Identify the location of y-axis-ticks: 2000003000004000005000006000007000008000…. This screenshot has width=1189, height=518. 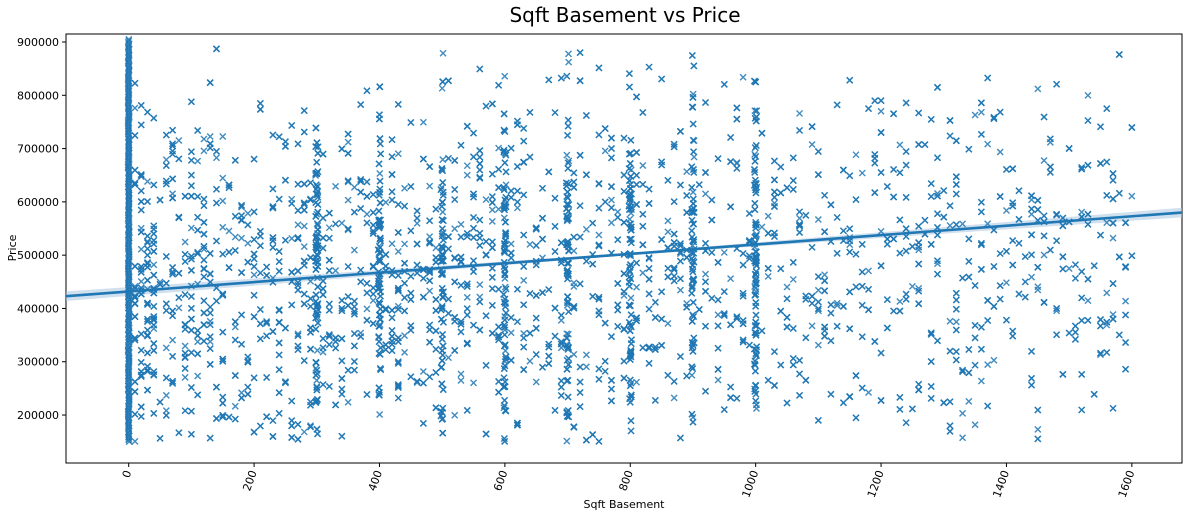
(41, 229).